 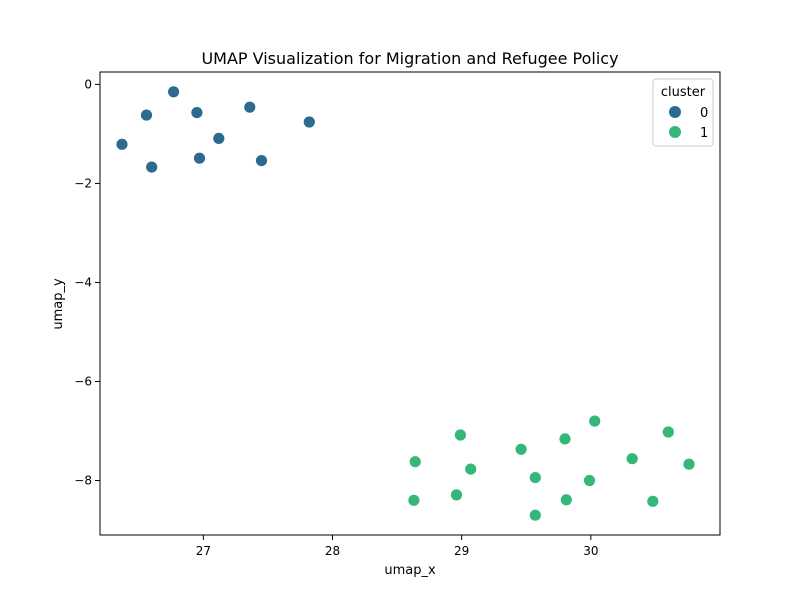 I want to click on y-tick-label: −6, so click(x=83, y=381).